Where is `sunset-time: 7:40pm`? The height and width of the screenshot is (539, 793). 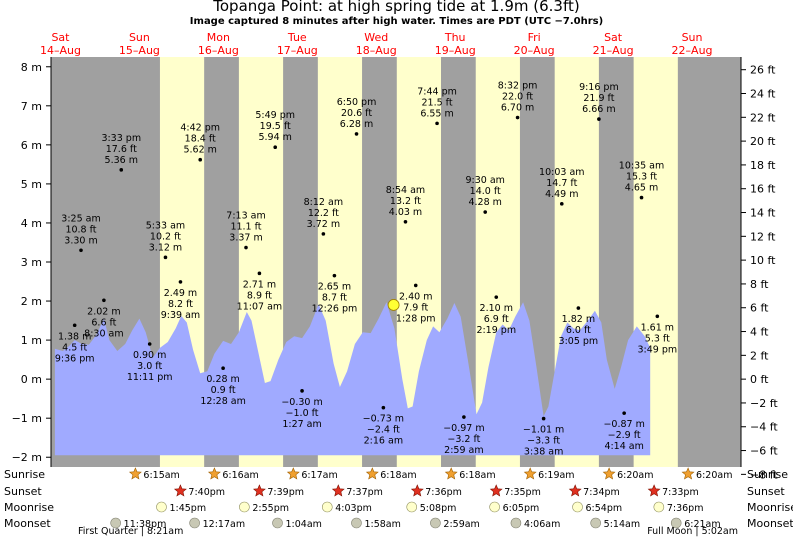
sunset-time: 7:40pm is located at coordinates (206, 492).